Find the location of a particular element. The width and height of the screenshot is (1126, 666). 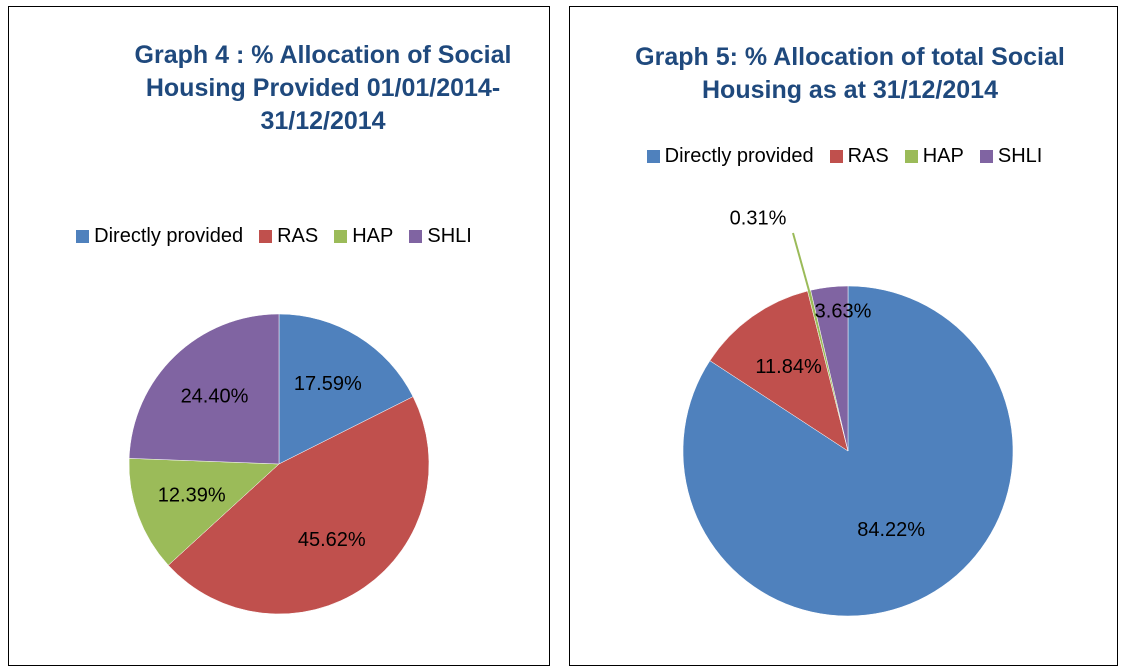

pie: 17.59% 45.62% 12.39% 24.40% is located at coordinates (279, 464).